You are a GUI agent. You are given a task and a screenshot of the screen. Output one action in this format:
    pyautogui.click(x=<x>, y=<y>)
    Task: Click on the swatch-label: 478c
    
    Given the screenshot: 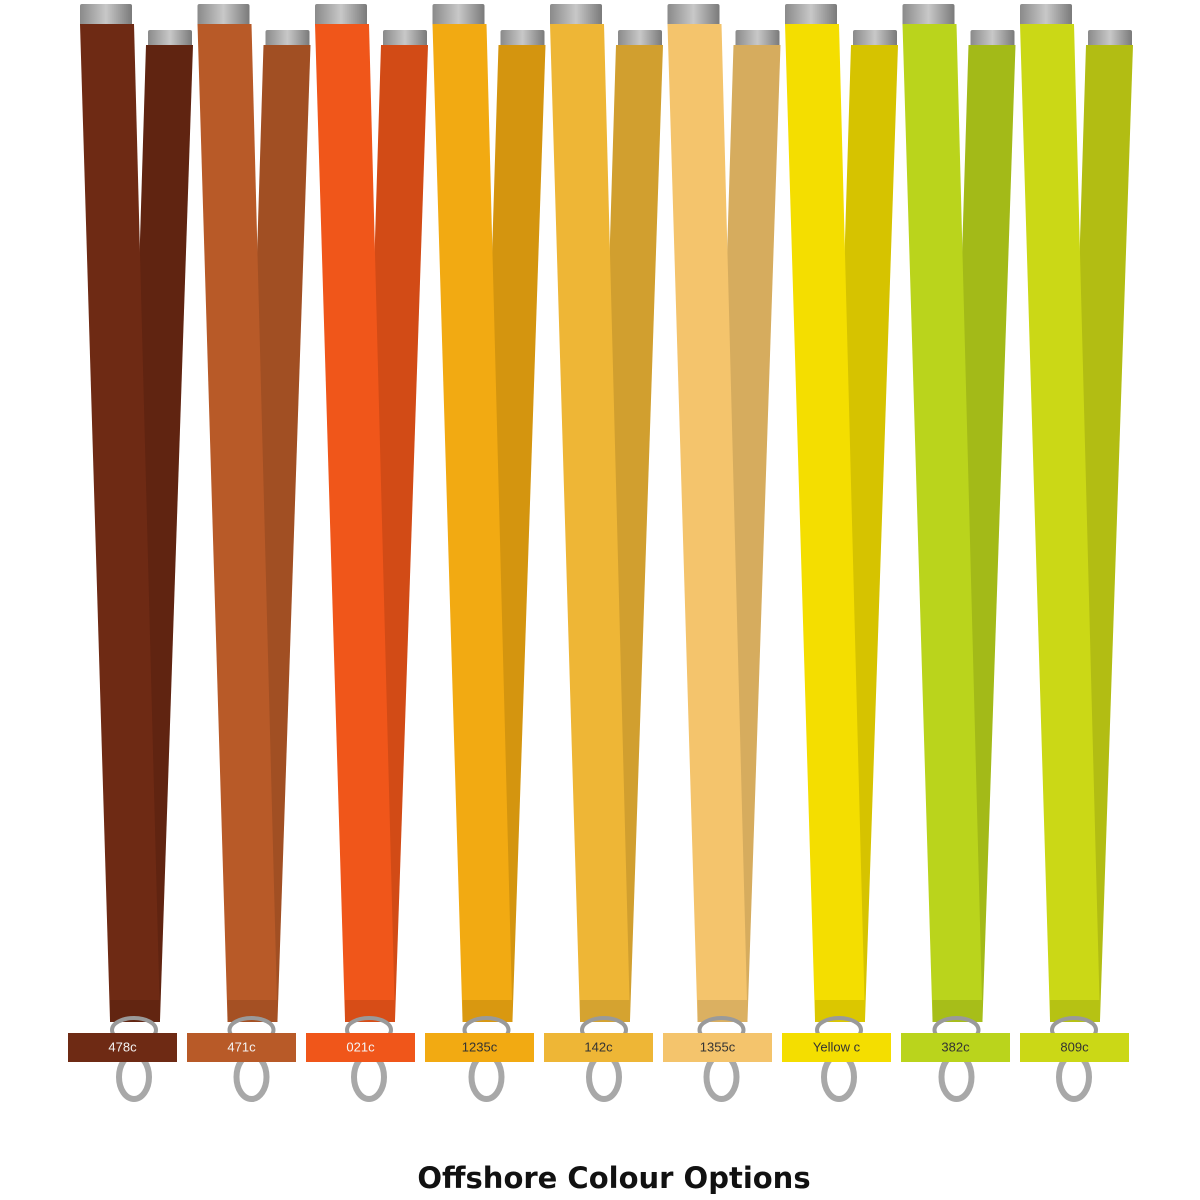 What is the action you would take?
    pyautogui.click(x=122, y=1046)
    